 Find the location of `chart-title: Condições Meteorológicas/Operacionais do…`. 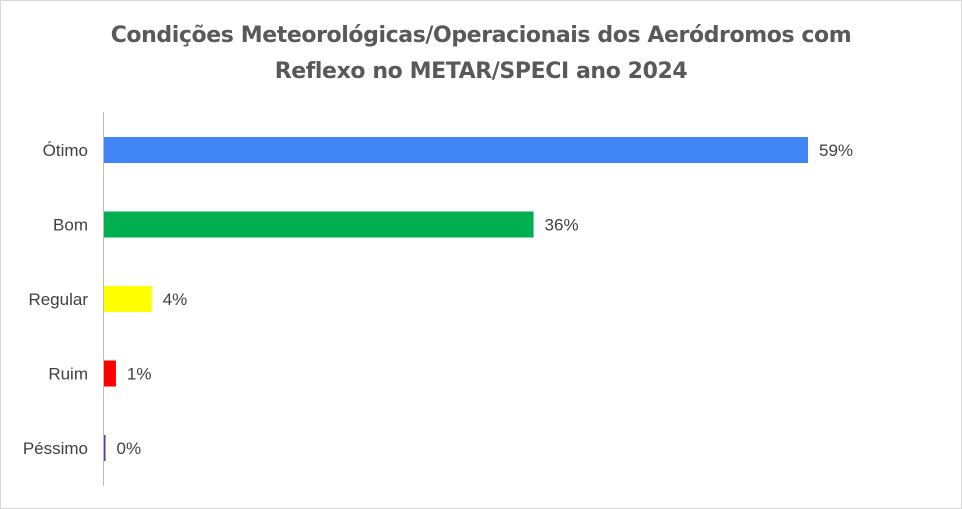

chart-title: Condições Meteorológicas/Operacionais do… is located at coordinates (481, 54).